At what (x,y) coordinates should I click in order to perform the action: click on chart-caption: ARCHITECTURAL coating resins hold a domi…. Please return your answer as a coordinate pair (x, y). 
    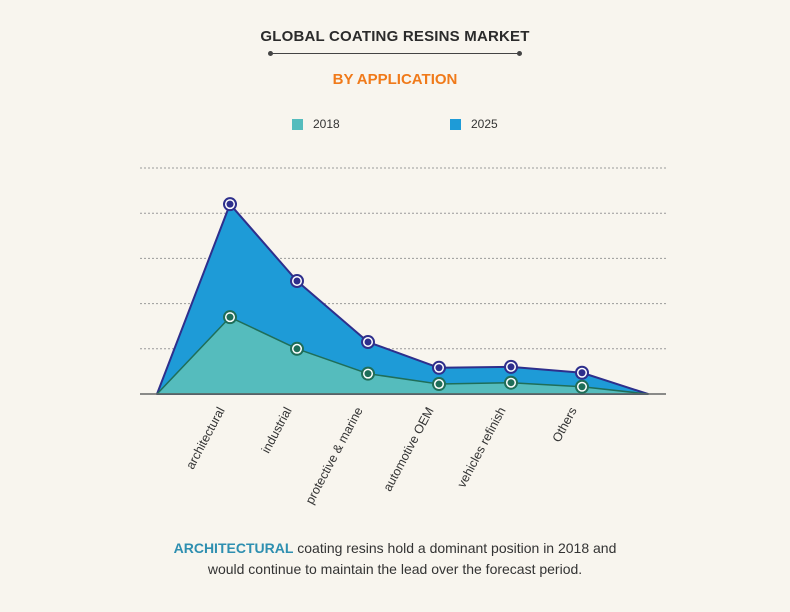
    Looking at the image, I should click on (395, 559).